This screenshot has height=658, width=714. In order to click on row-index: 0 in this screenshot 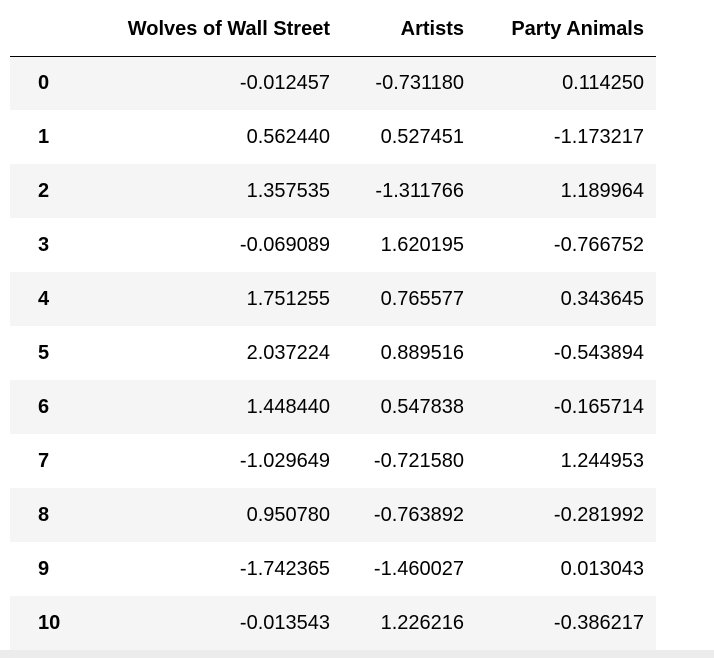, I will do `click(44, 83)`.